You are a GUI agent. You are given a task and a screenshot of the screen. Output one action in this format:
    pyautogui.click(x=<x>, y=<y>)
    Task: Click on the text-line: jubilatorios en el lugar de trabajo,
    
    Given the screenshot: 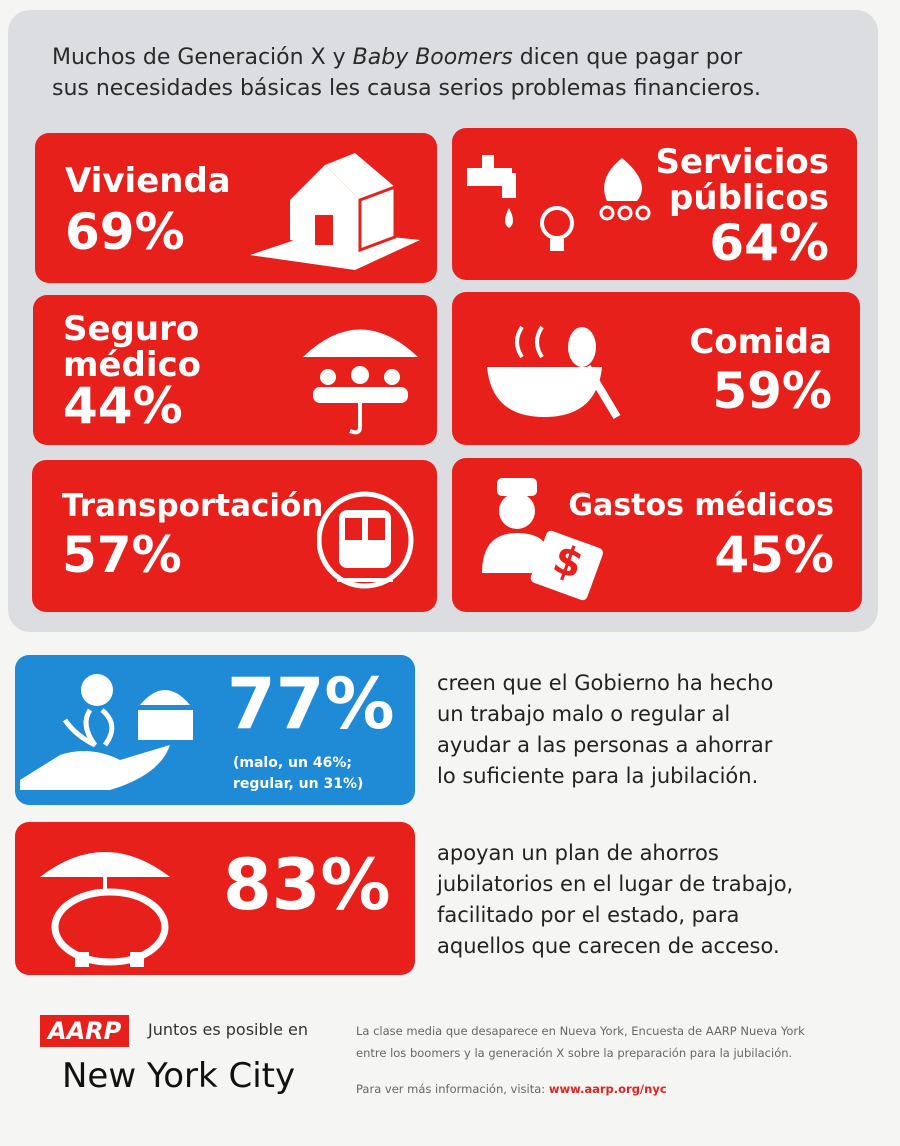 What is the action you would take?
    pyautogui.click(x=615, y=884)
    